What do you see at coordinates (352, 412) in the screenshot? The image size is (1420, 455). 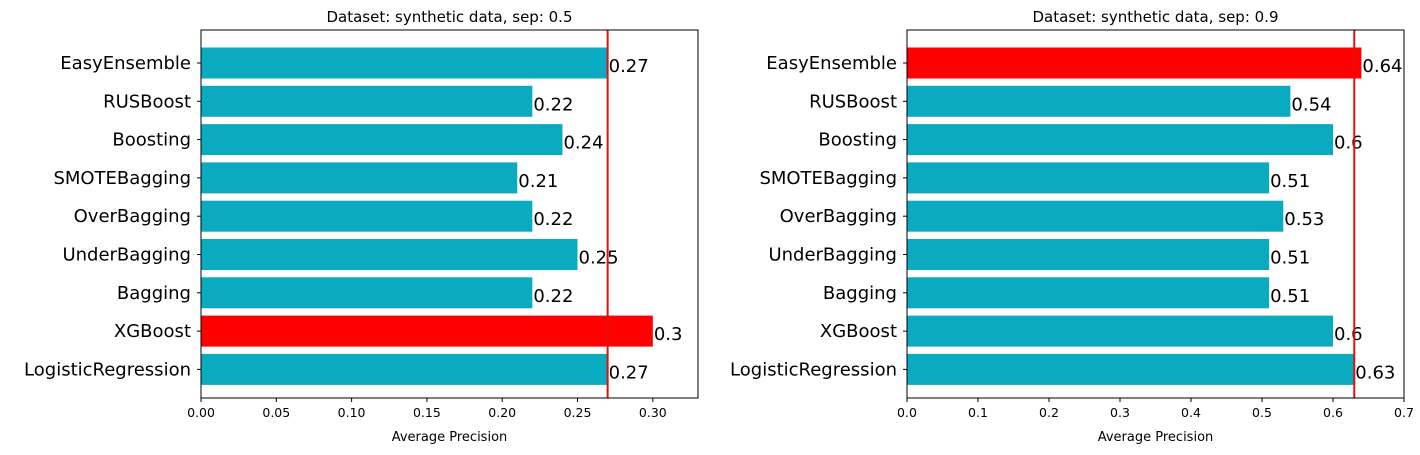 I see `x-tick-label: 0.10` at bounding box center [352, 412].